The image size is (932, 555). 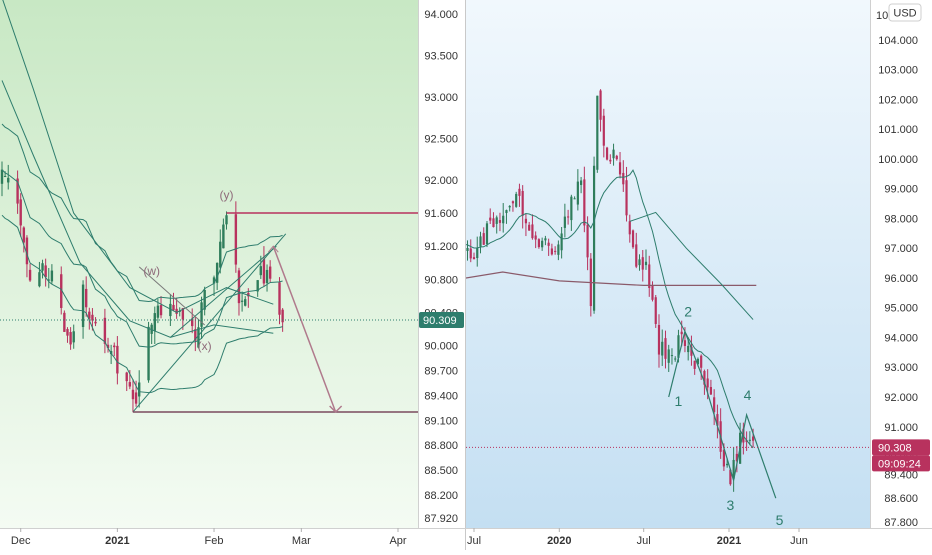 I want to click on left-x-tick: Apr, so click(x=397, y=541).